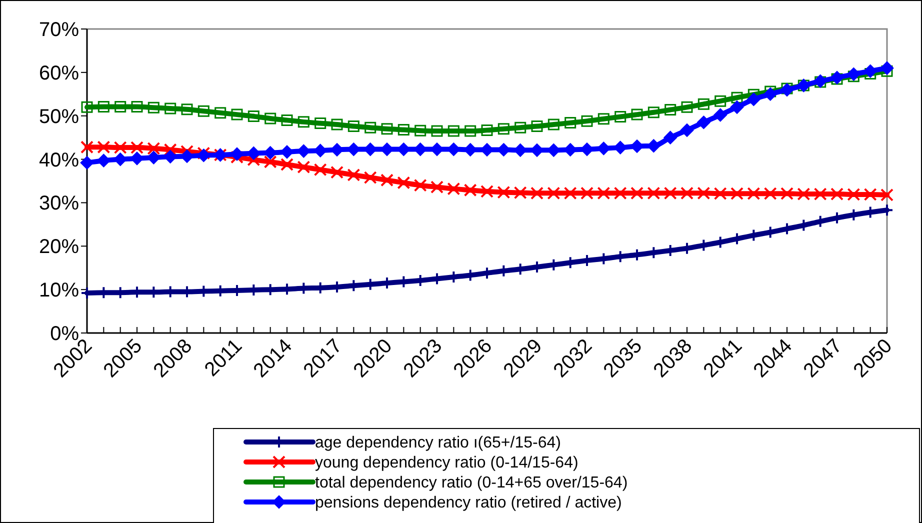  I want to click on y-tick-label: 50%, so click(59, 117).